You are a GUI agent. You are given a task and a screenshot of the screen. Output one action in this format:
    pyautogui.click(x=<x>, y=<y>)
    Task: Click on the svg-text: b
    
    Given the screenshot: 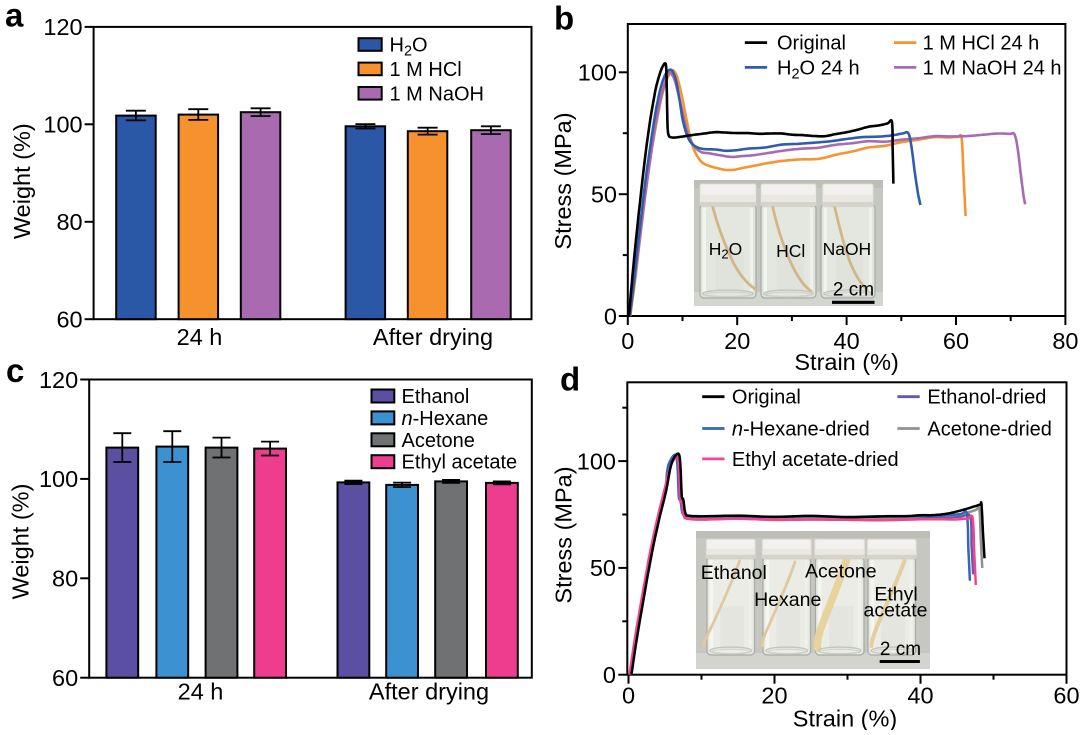 What is the action you would take?
    pyautogui.click(x=564, y=18)
    